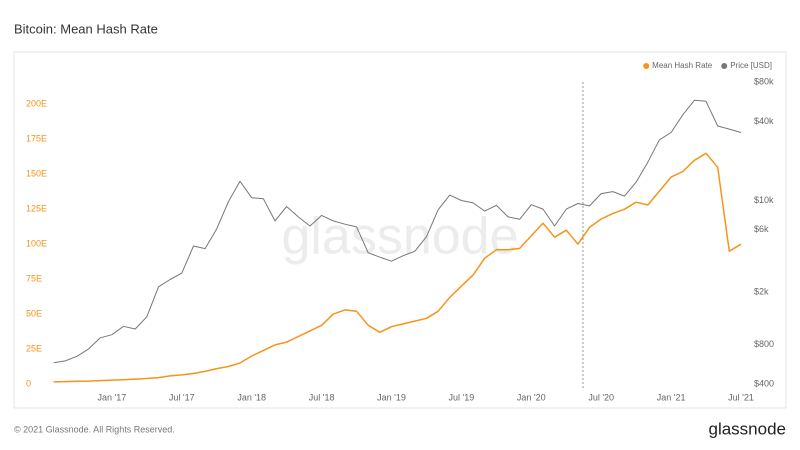 The image size is (800, 450). I want to click on x-tick-label: Jul '21, so click(741, 397).